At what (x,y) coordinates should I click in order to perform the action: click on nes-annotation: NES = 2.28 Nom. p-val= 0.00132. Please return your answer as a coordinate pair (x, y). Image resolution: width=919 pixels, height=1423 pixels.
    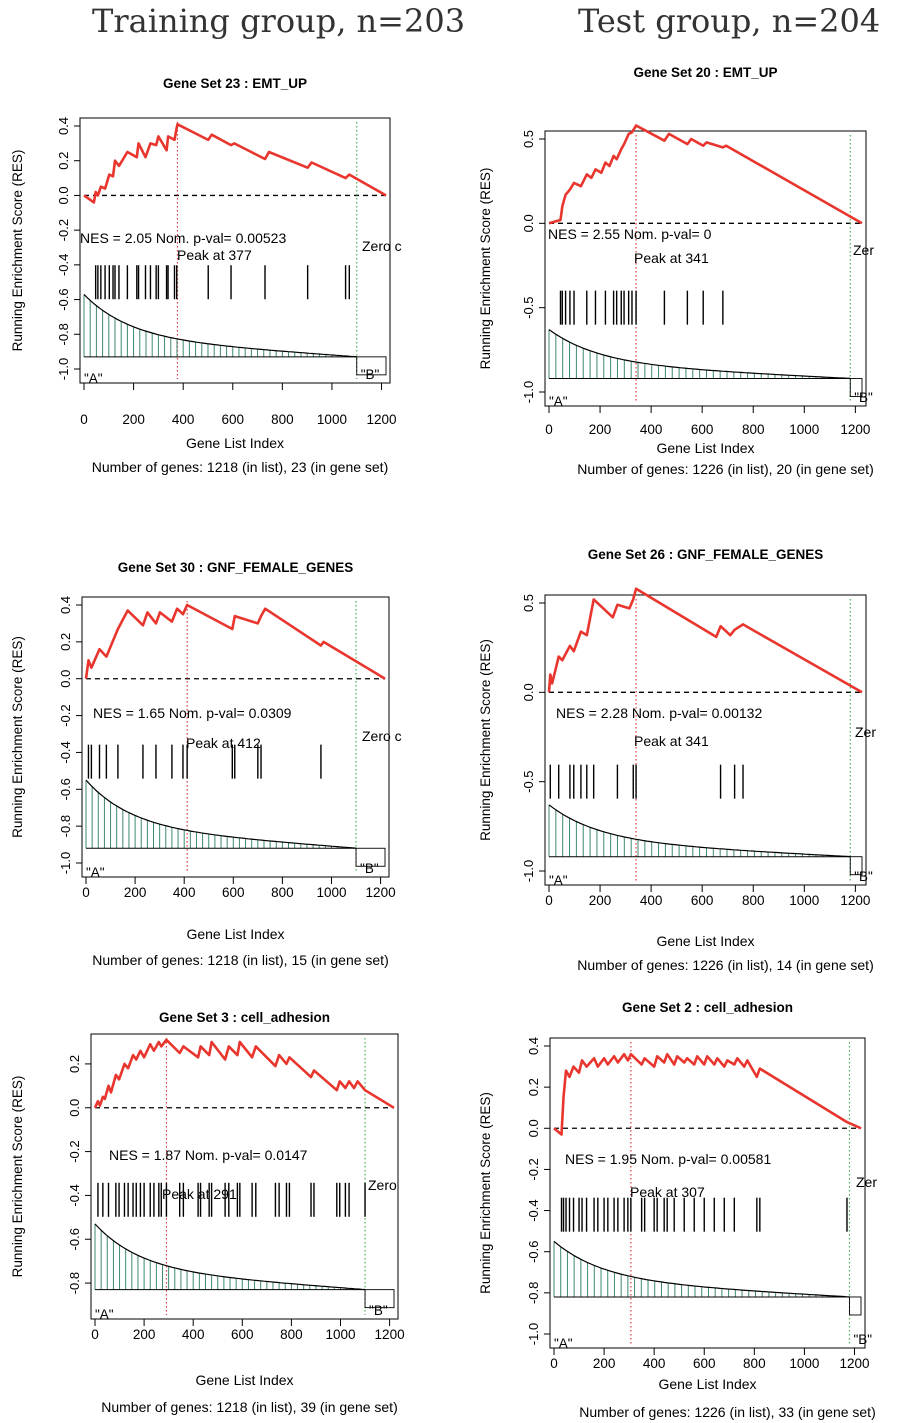
    Looking at the image, I should click on (659, 713).